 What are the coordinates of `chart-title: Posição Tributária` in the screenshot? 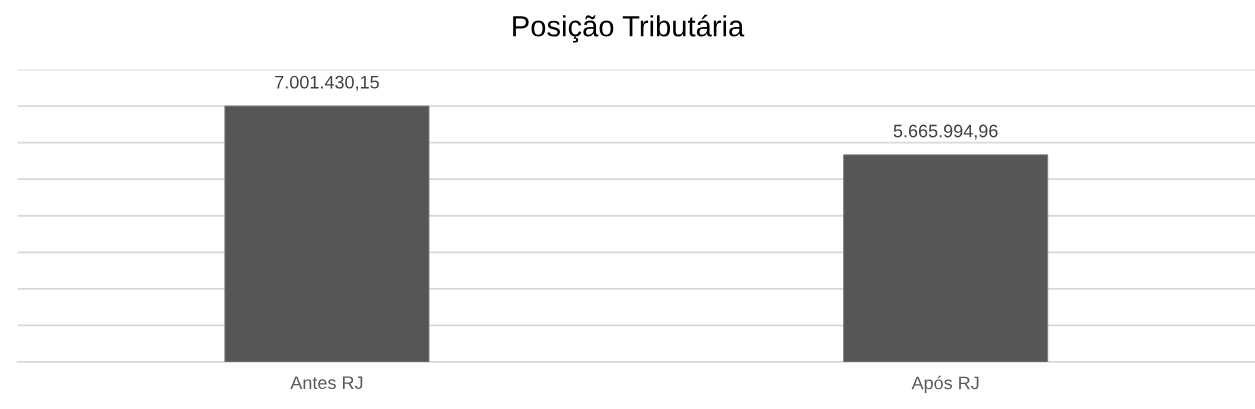 It's located at (629, 28).